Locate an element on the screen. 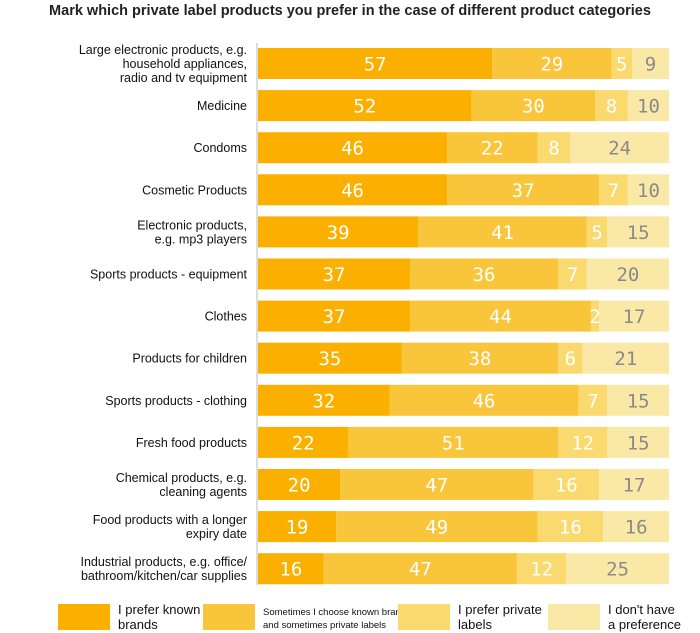 This screenshot has width=700, height=633. data-label: 29 is located at coordinates (551, 65).